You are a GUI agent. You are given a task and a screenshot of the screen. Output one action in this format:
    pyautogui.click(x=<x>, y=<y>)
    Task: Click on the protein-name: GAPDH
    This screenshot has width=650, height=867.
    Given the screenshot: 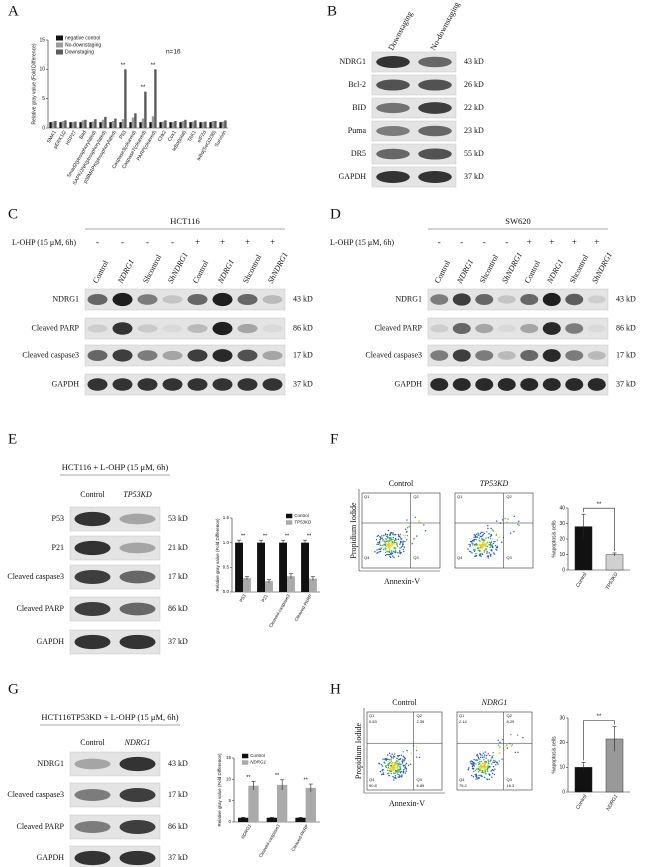 What is the action you would take?
    pyautogui.click(x=50, y=641)
    